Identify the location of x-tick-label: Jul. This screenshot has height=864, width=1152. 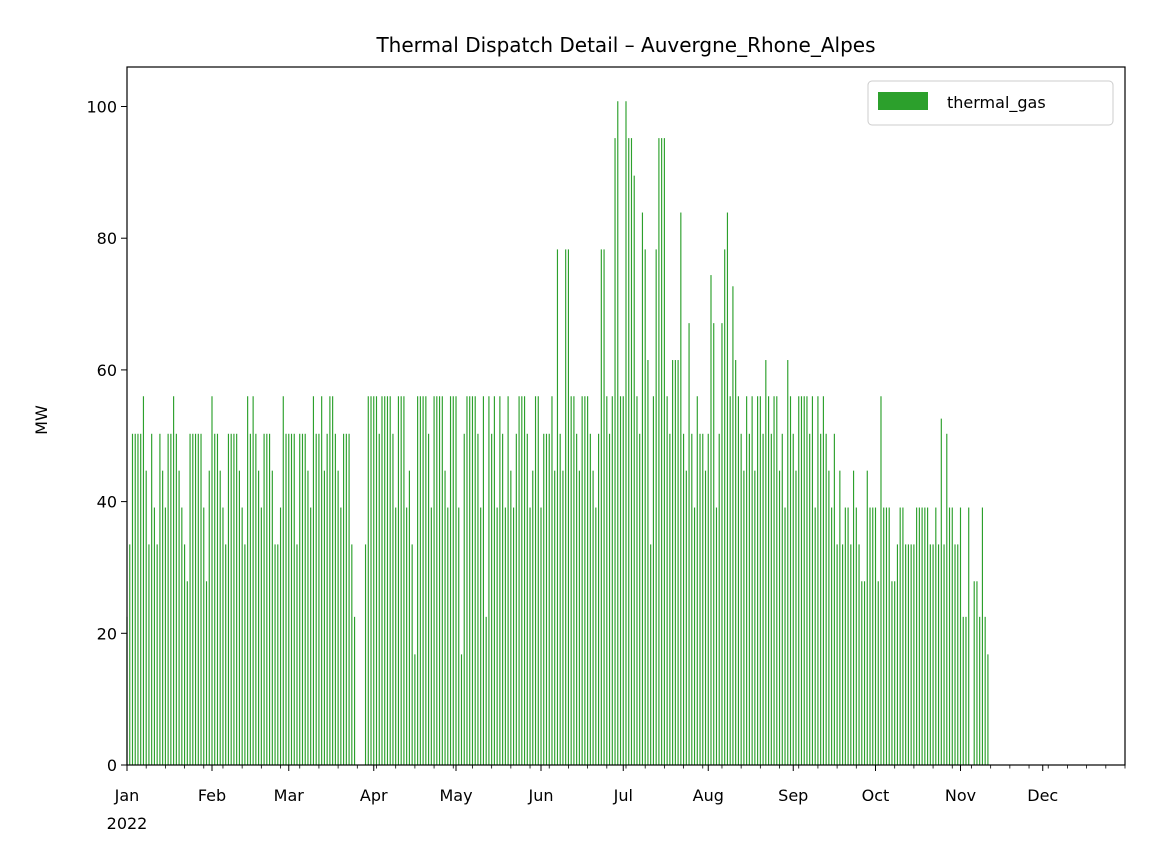
(623, 795).